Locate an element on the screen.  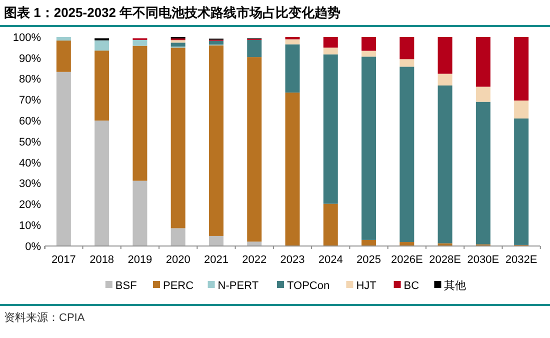
x-tick-label: 2022 is located at coordinates (254, 260).